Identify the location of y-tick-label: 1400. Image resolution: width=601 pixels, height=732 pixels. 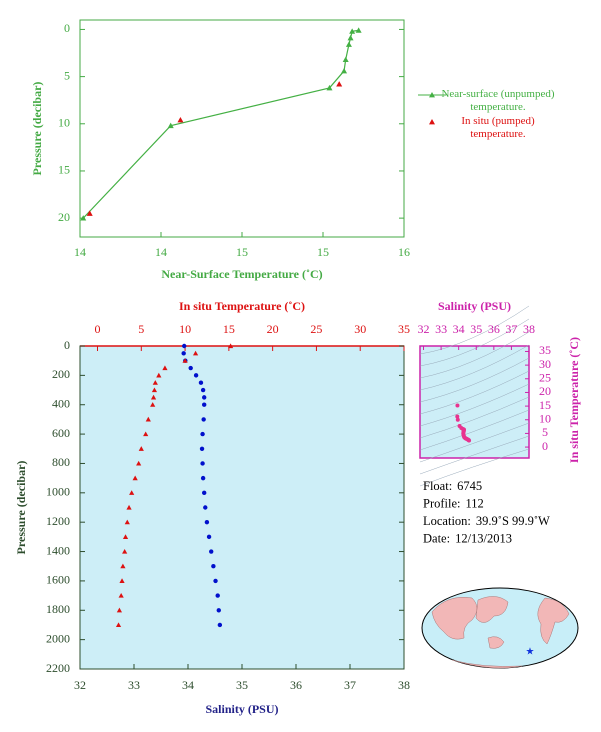
(58, 550).